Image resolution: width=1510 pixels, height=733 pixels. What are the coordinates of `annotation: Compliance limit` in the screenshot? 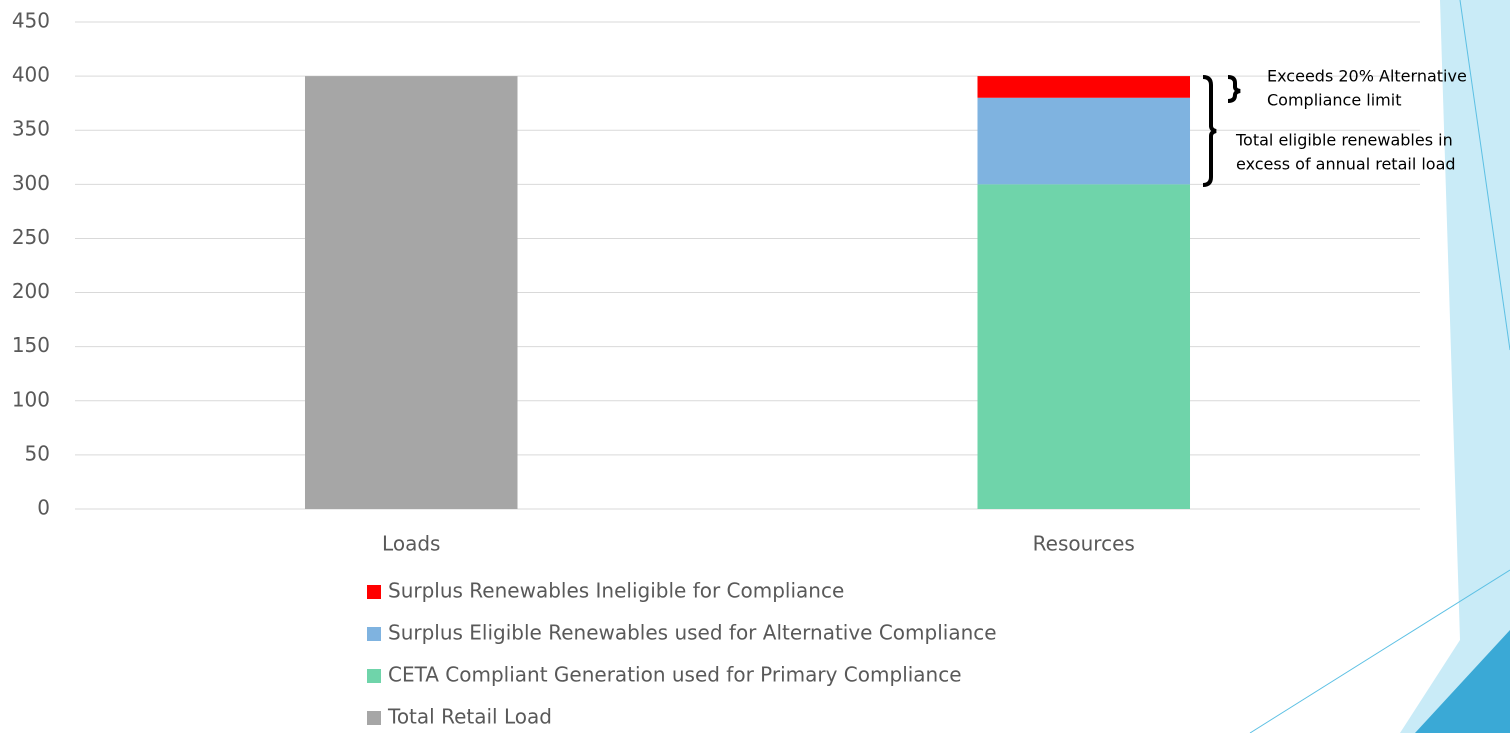 It's located at (1334, 100).